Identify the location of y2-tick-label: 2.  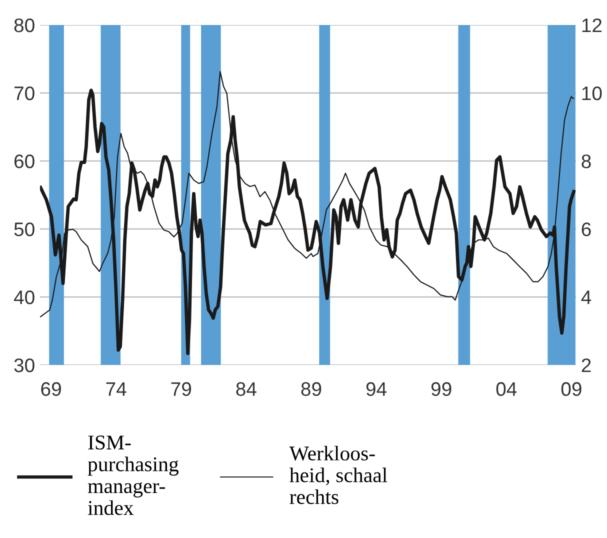
(586, 365).